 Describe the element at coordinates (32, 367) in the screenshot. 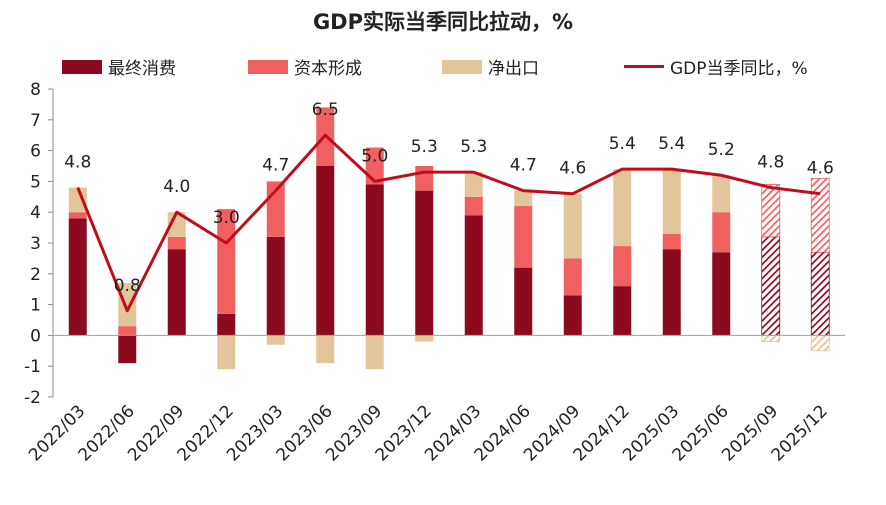

I see `y-tick-label: -1` at that location.